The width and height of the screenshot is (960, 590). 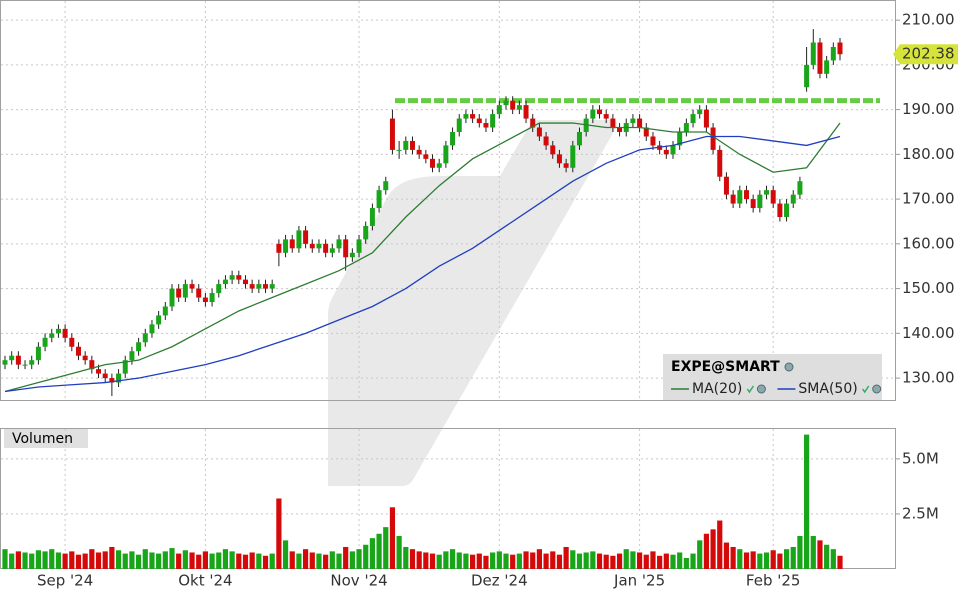 I want to click on y-tick-label: 160.00, so click(x=928, y=243).